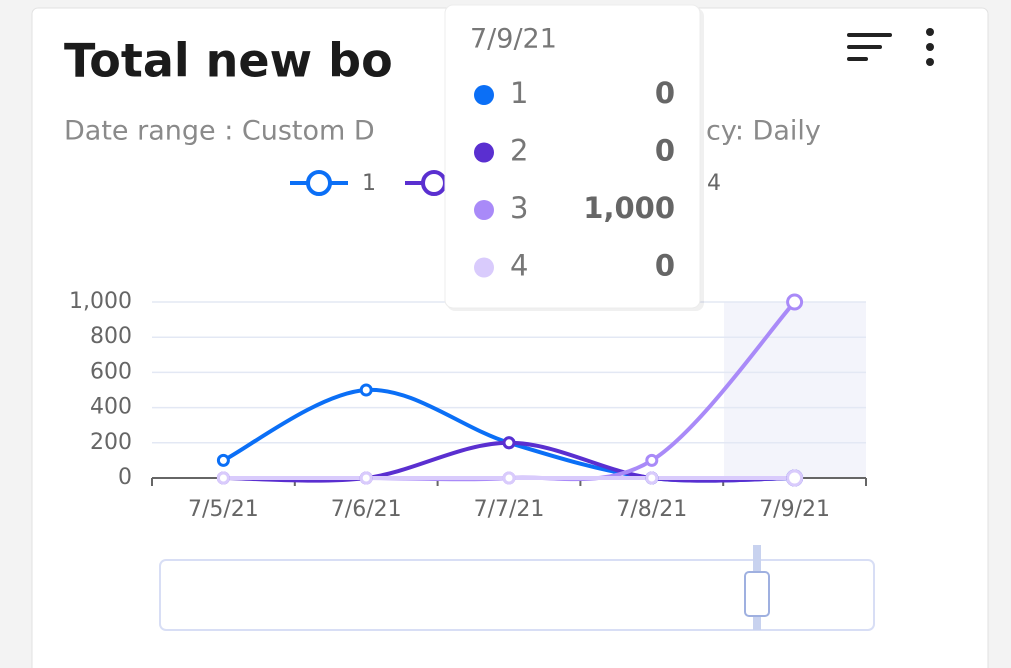 The width and height of the screenshot is (1011, 668). I want to click on legend-label: 4, so click(714, 183).